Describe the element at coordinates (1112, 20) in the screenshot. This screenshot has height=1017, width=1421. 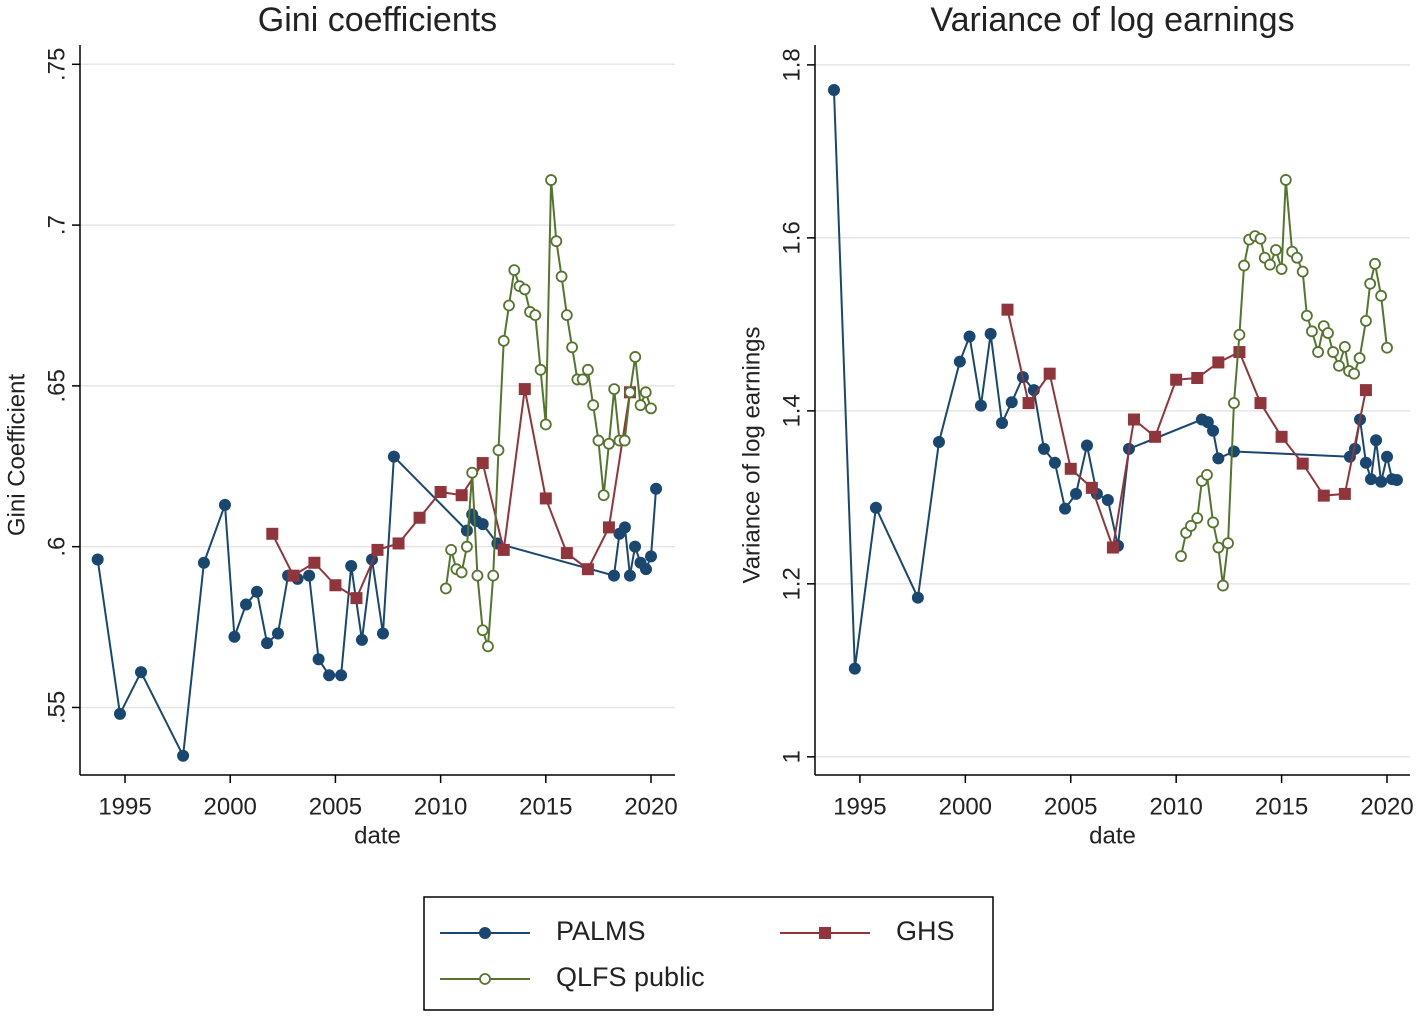
I see `chart-title: Variance of log earnings` at that location.